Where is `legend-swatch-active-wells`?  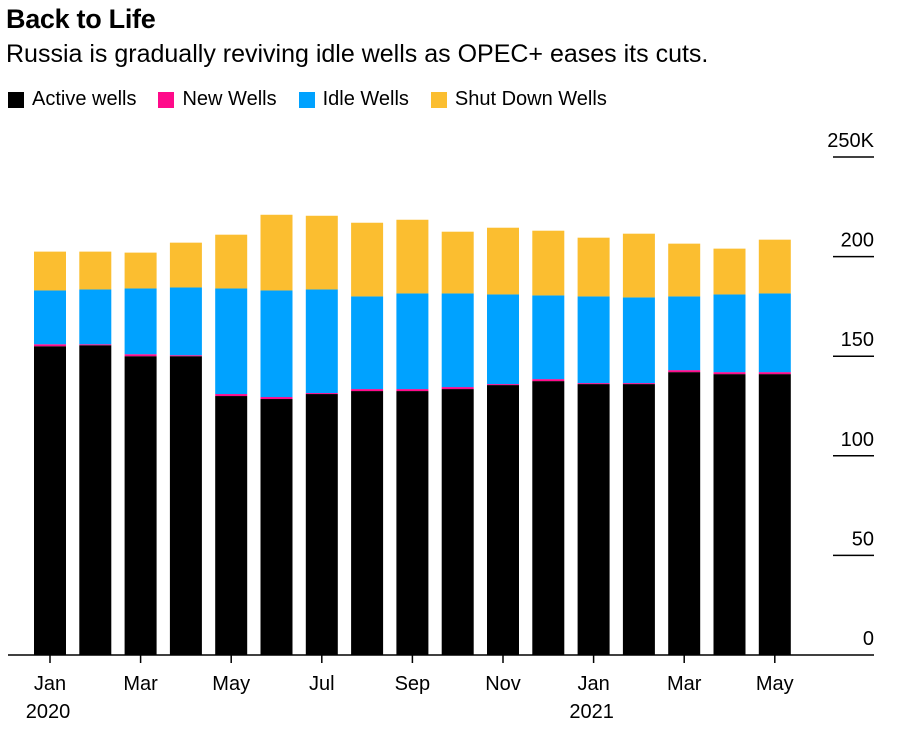
legend-swatch-active-wells is located at coordinates (16, 99).